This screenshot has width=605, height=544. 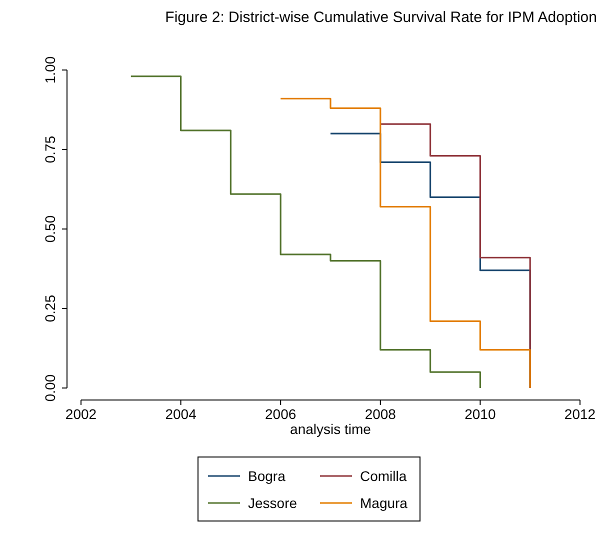 What do you see at coordinates (381, 17) in the screenshot?
I see `chart-title: Figure 2: District-wise Cumulative Survival Rate for IPM Adoption` at bounding box center [381, 17].